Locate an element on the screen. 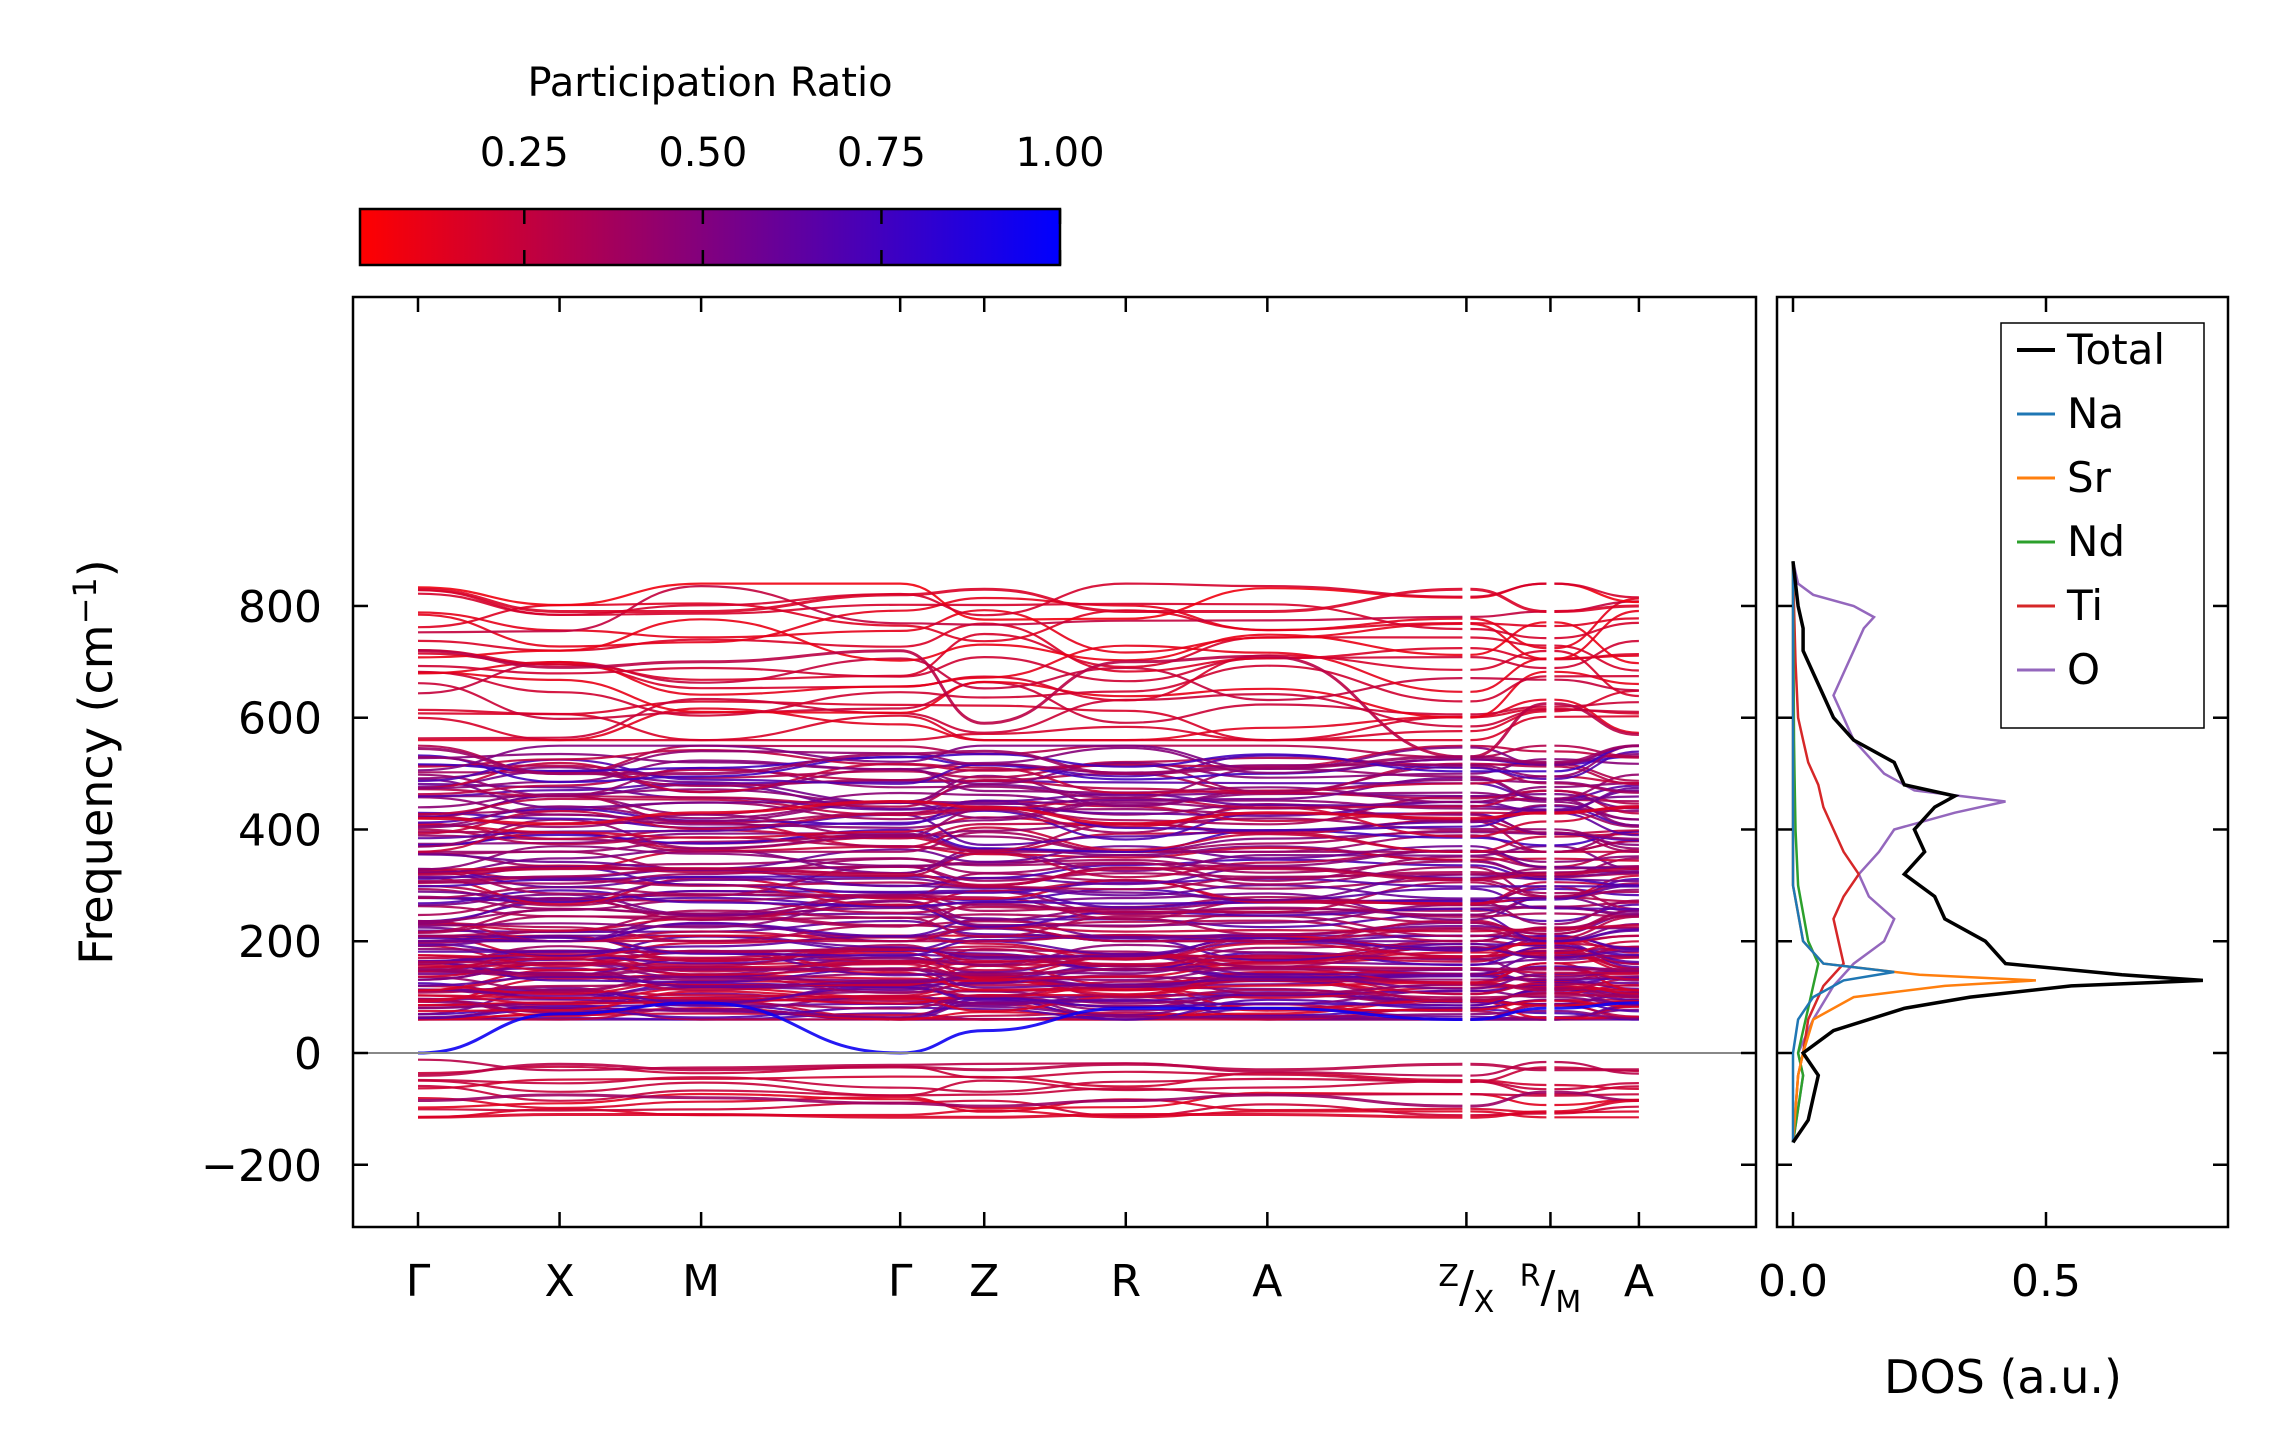  x-tick-label-upper: Z is located at coordinates (1448, 1276).